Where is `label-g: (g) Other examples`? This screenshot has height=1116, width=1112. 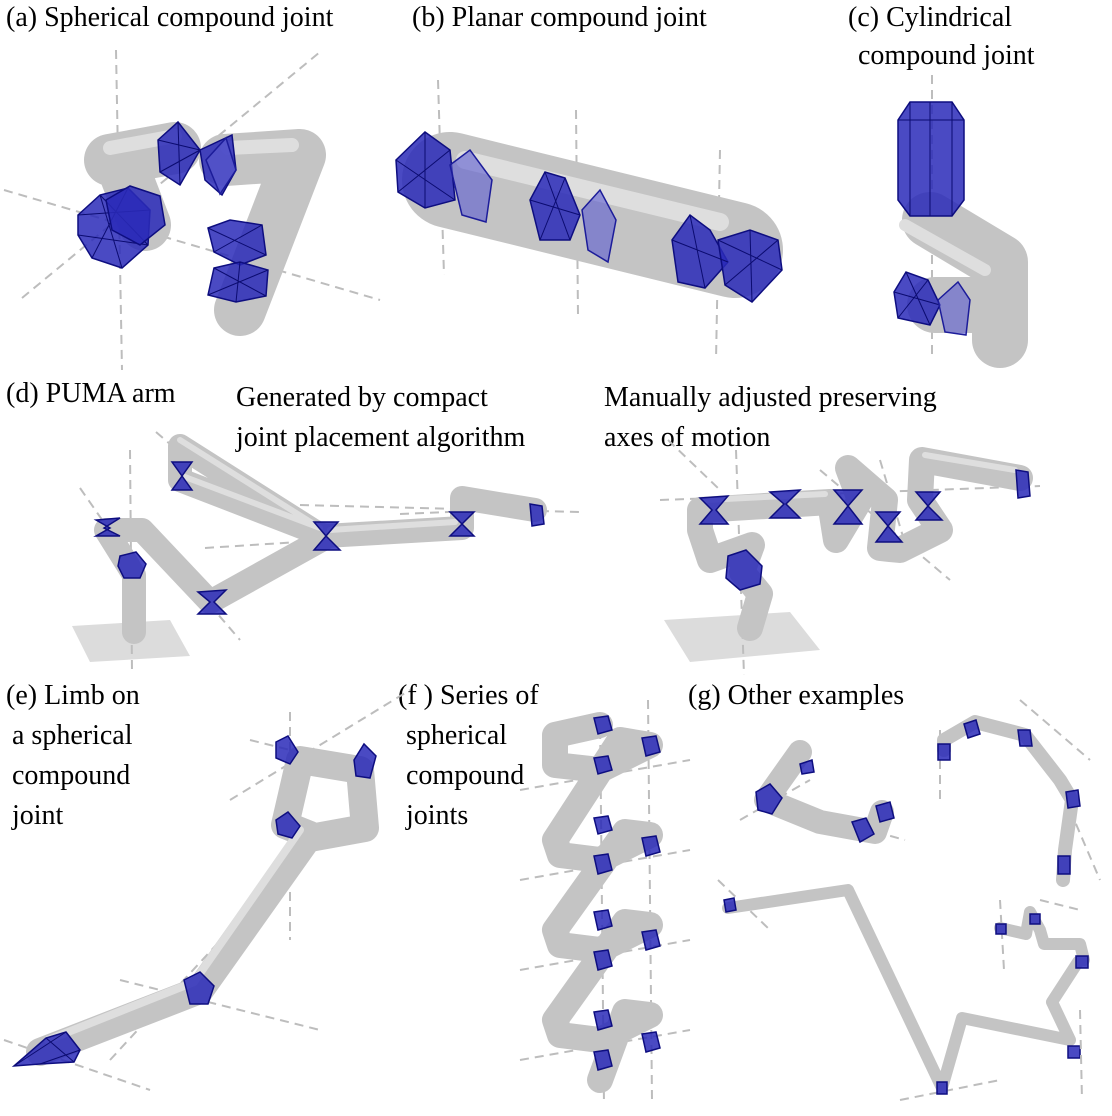
label-g: (g) Other examples is located at coordinates (796, 695).